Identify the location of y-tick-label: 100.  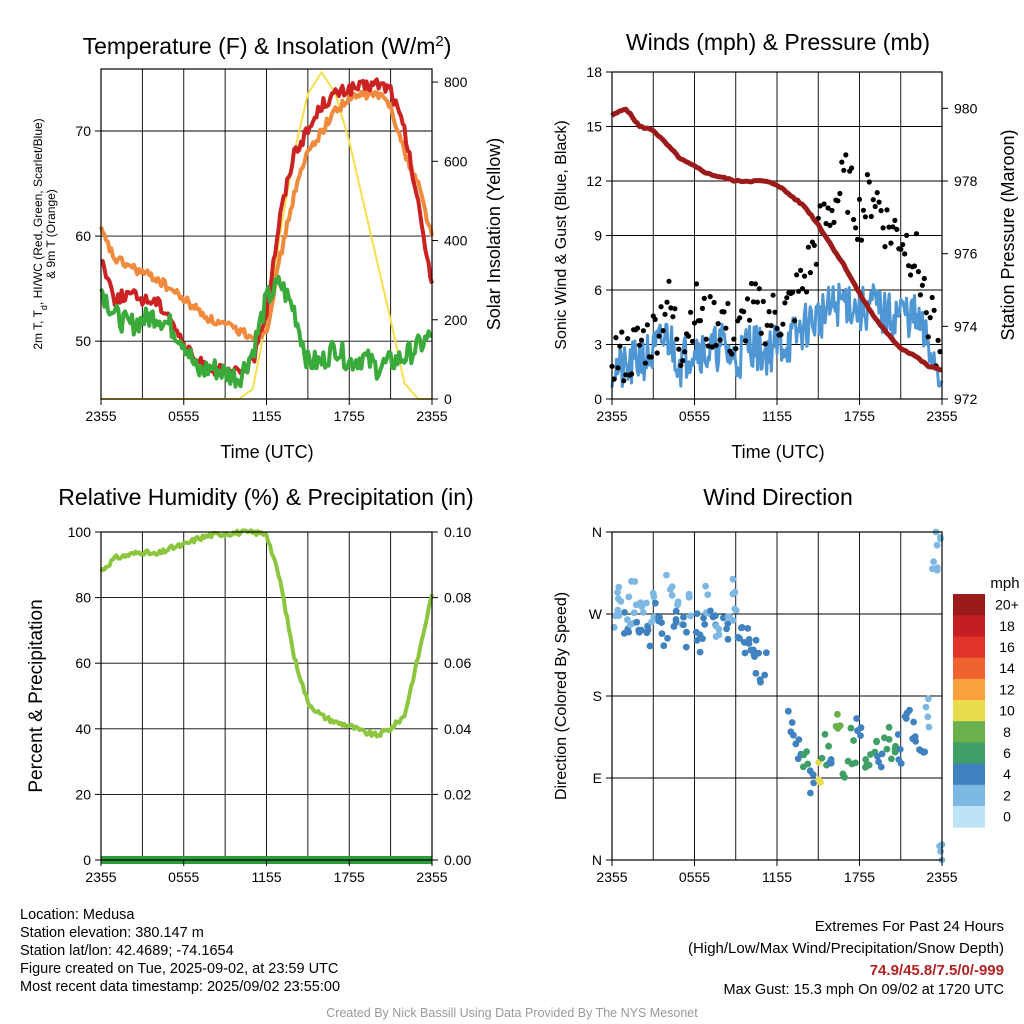
(80, 532).